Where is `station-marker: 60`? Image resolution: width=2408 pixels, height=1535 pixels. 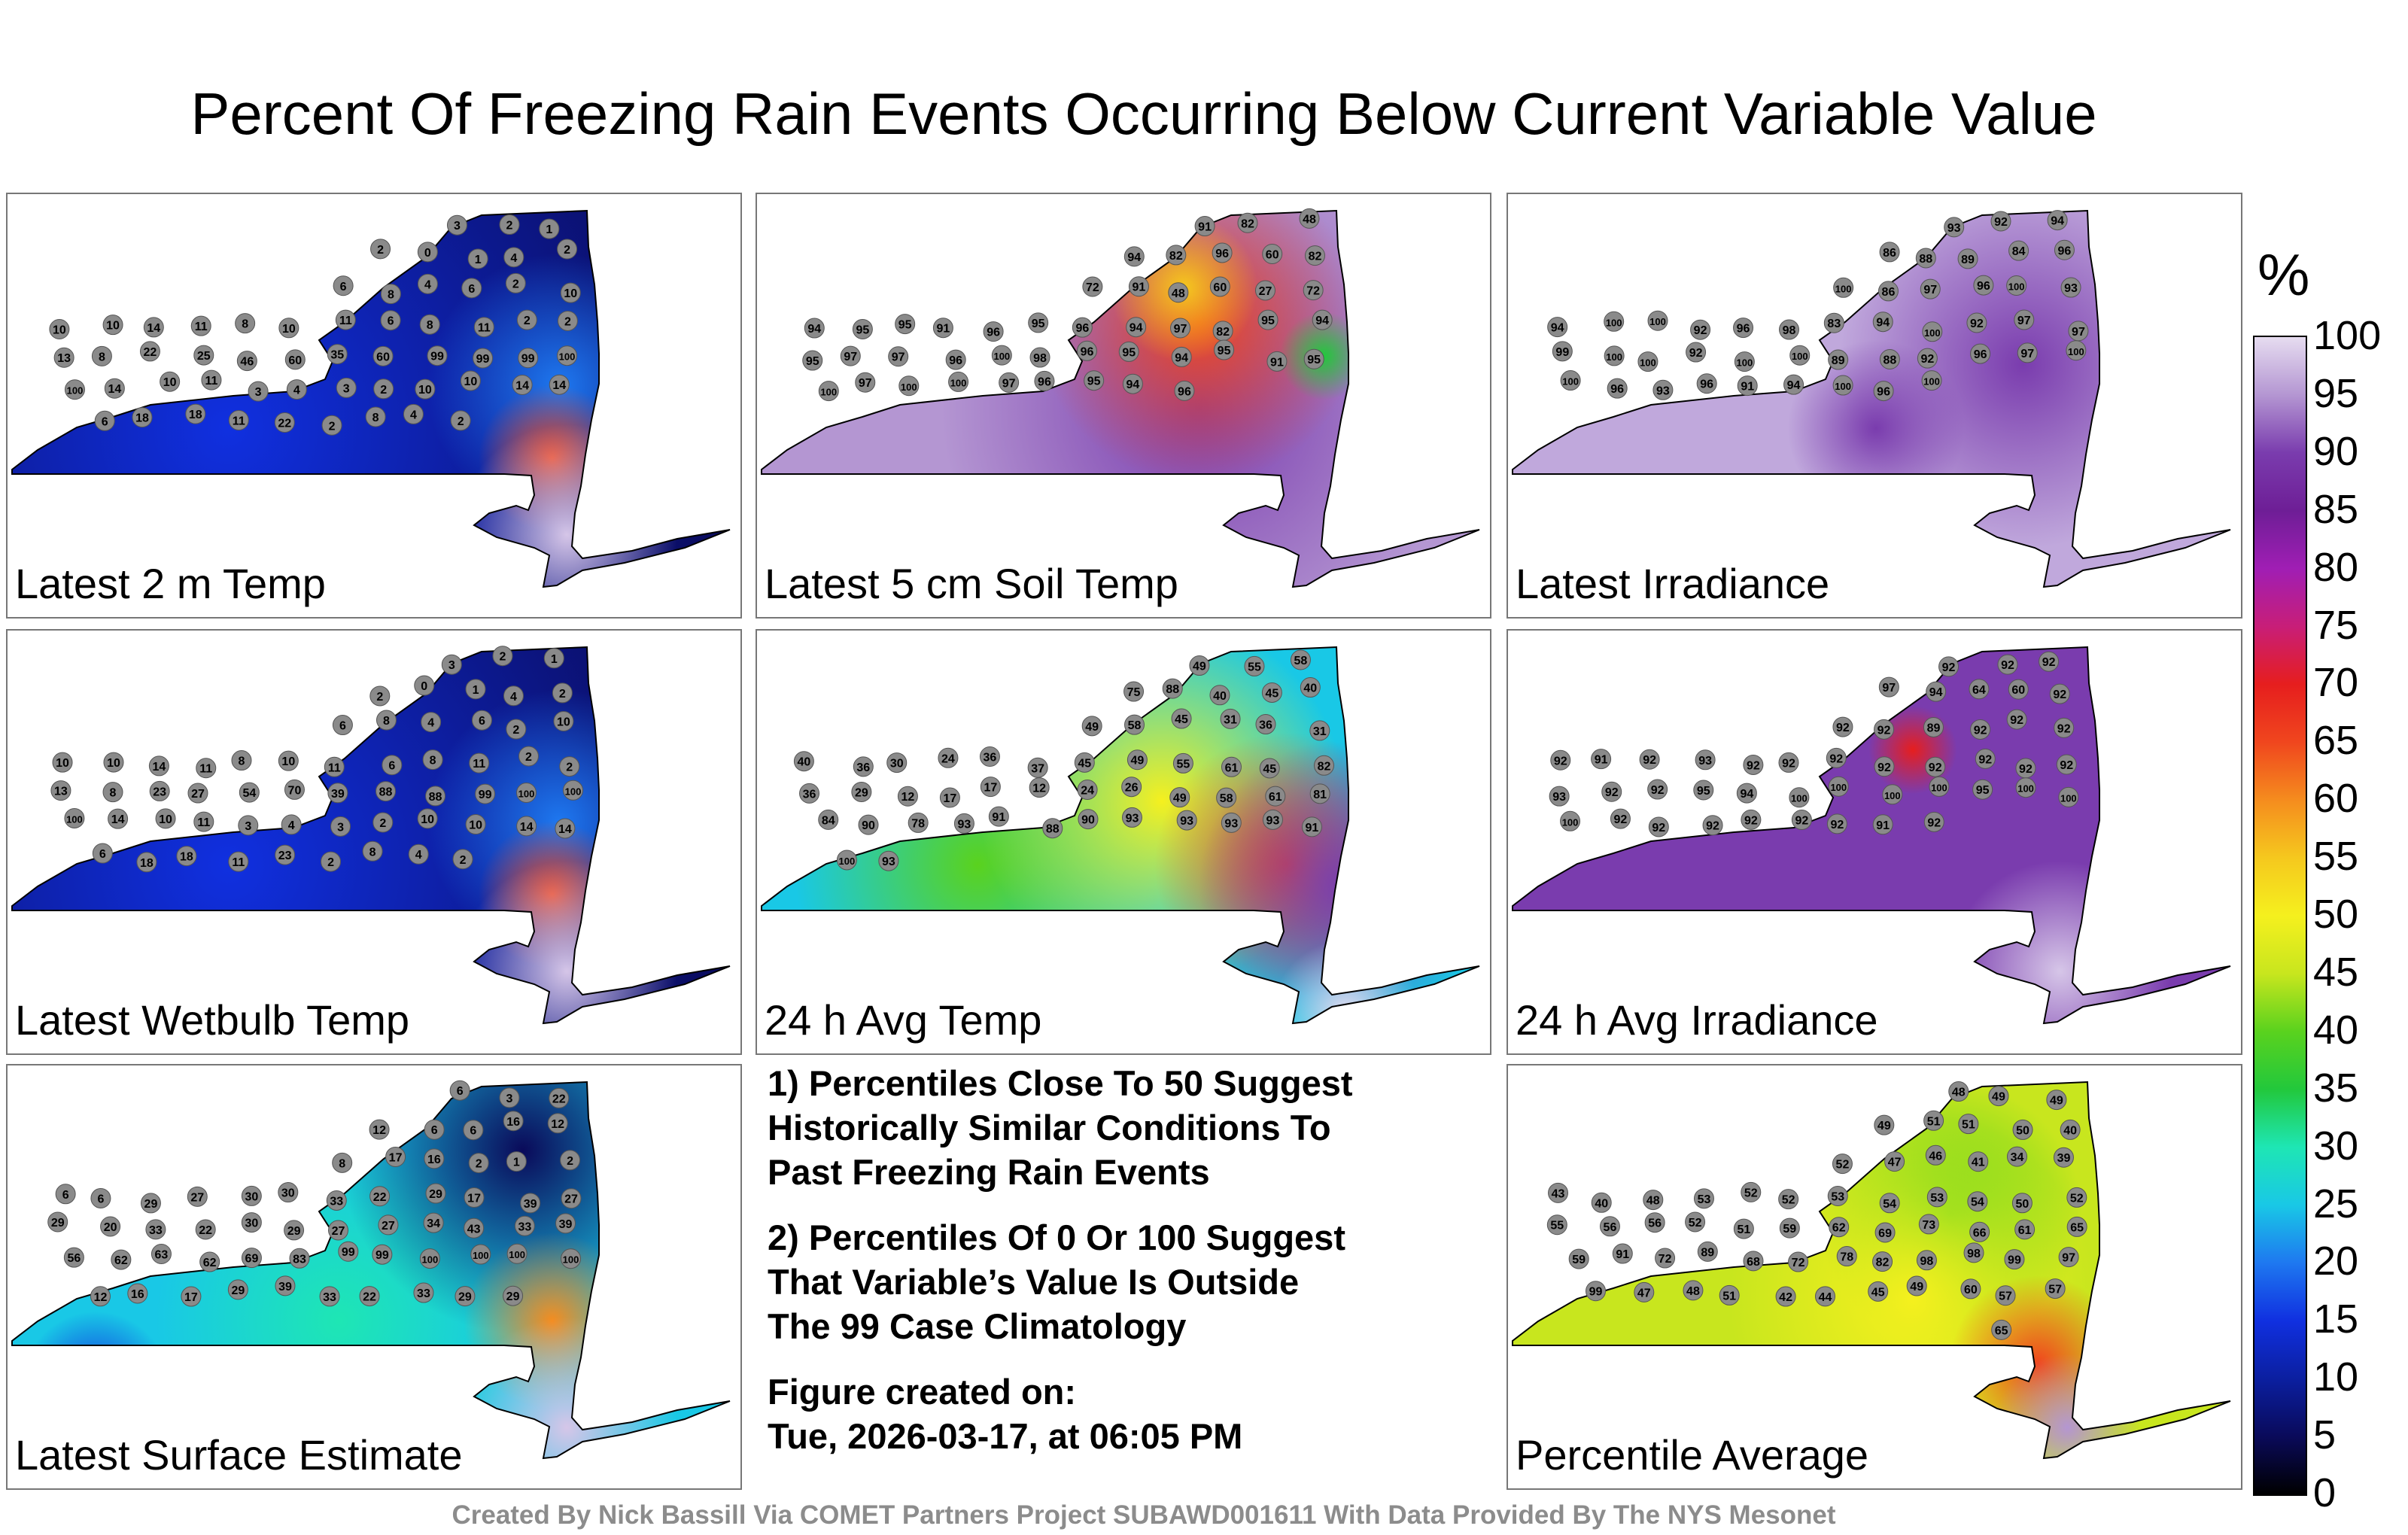 station-marker: 60 is located at coordinates (295, 359).